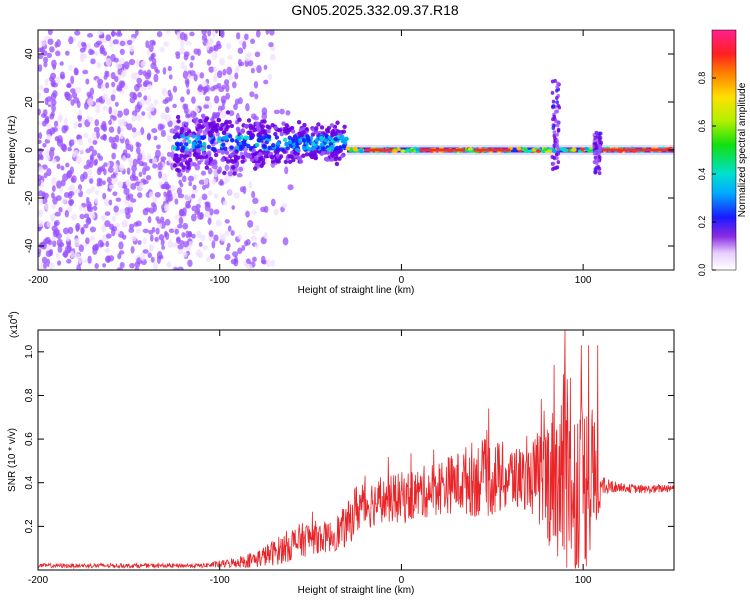 The width and height of the screenshot is (750, 600). Describe the element at coordinates (12, 460) in the screenshot. I see `snr-y-label: SNR (10 * v/v)` at that location.